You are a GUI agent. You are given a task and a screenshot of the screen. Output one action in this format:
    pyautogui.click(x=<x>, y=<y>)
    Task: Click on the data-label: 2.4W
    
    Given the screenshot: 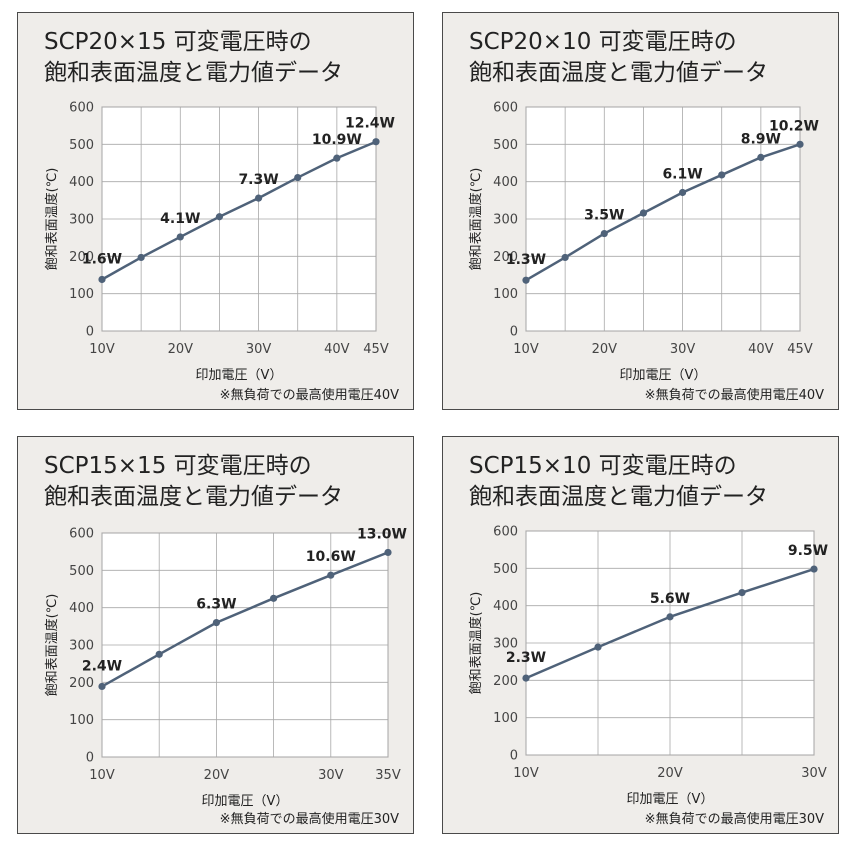 What is the action you would take?
    pyautogui.click(x=102, y=666)
    